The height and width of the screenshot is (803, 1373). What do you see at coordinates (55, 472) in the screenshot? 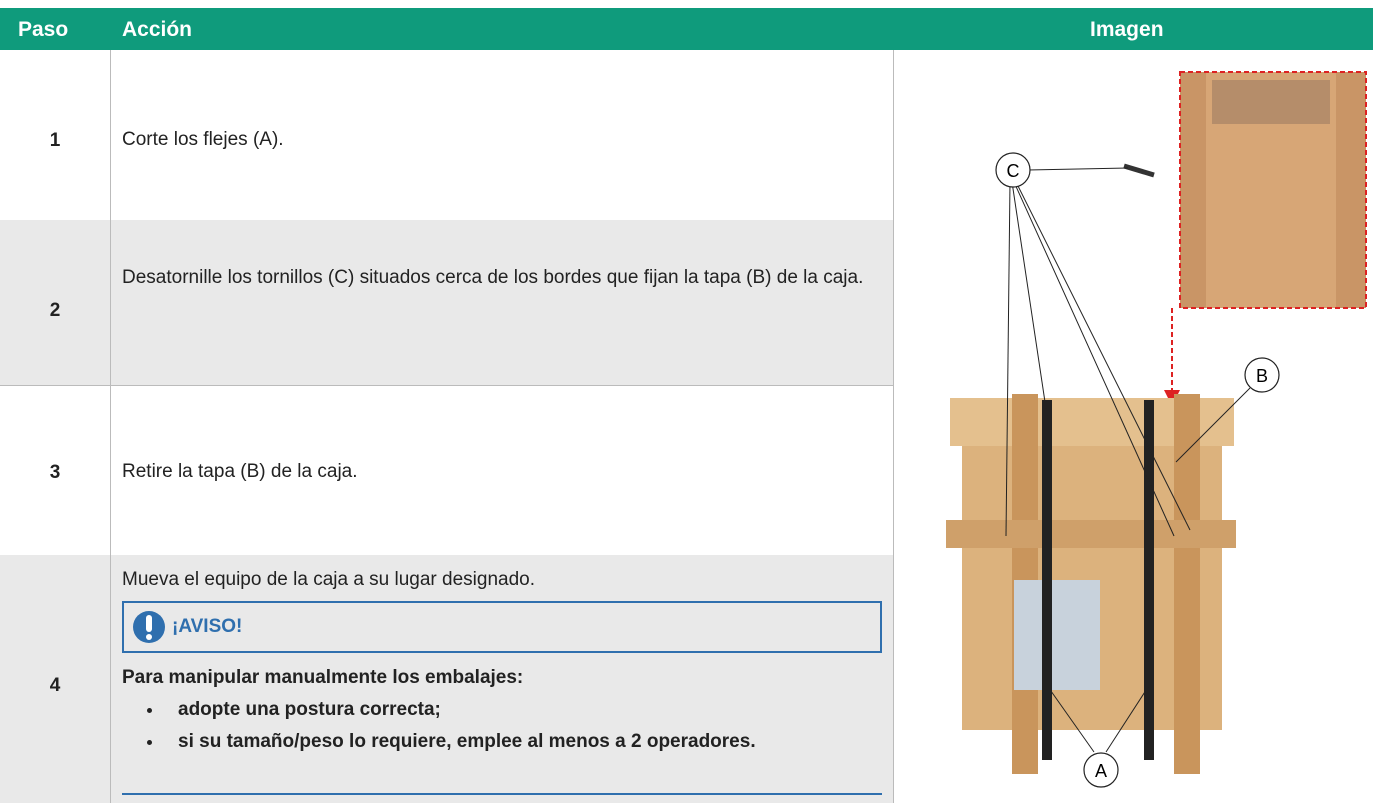
I see `step-number: 3` at bounding box center [55, 472].